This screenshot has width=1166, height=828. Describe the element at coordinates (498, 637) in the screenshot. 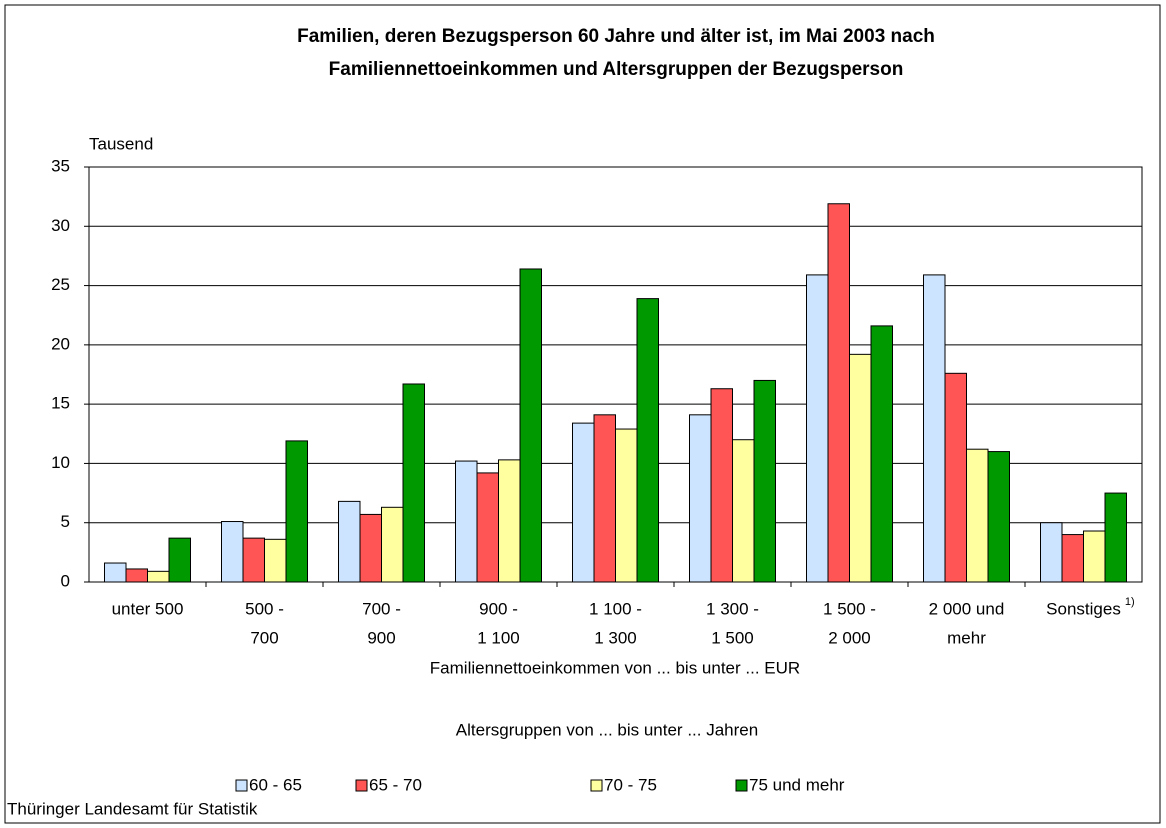

I see `x-tick-label: 1 100` at that location.